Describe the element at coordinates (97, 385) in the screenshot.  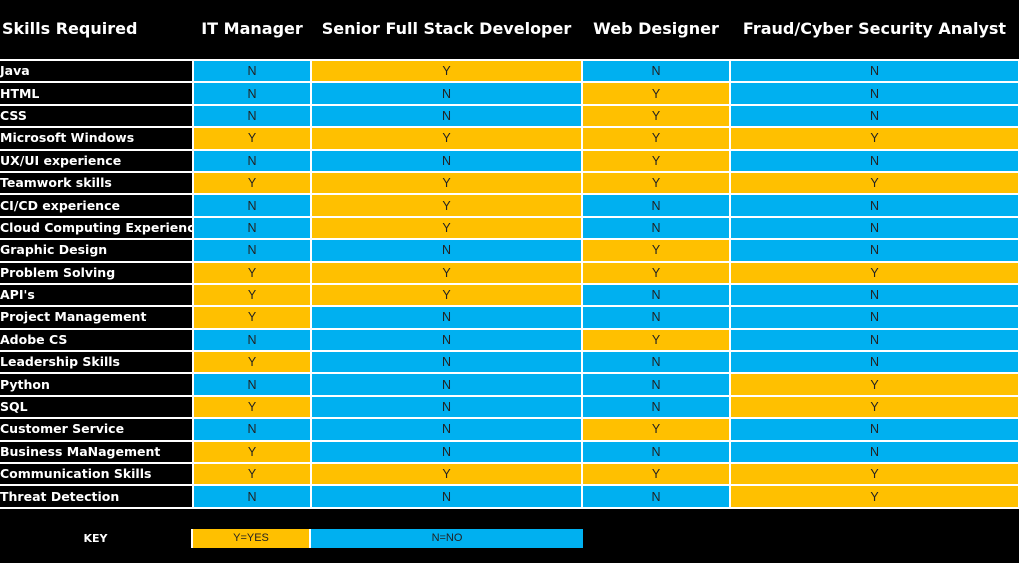
I see `skill-label-cell: Python` at that location.